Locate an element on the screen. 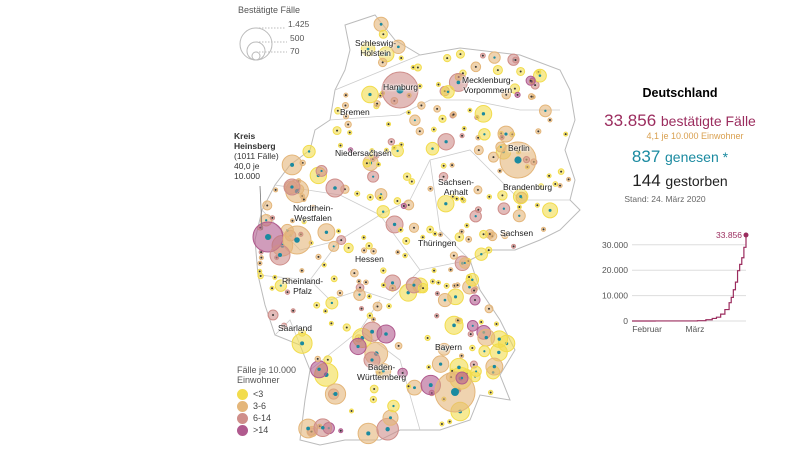  recovered-count: 837 is located at coordinates (646, 156).